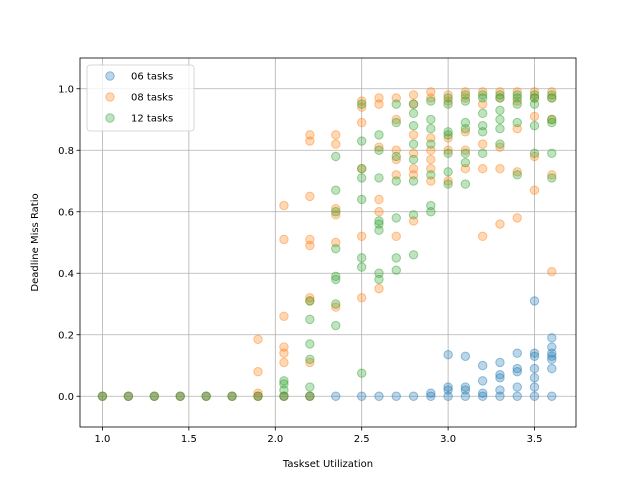 The width and height of the screenshot is (640, 480). What do you see at coordinates (535, 439) in the screenshot?
I see `x-tick-label: 3.5` at bounding box center [535, 439].